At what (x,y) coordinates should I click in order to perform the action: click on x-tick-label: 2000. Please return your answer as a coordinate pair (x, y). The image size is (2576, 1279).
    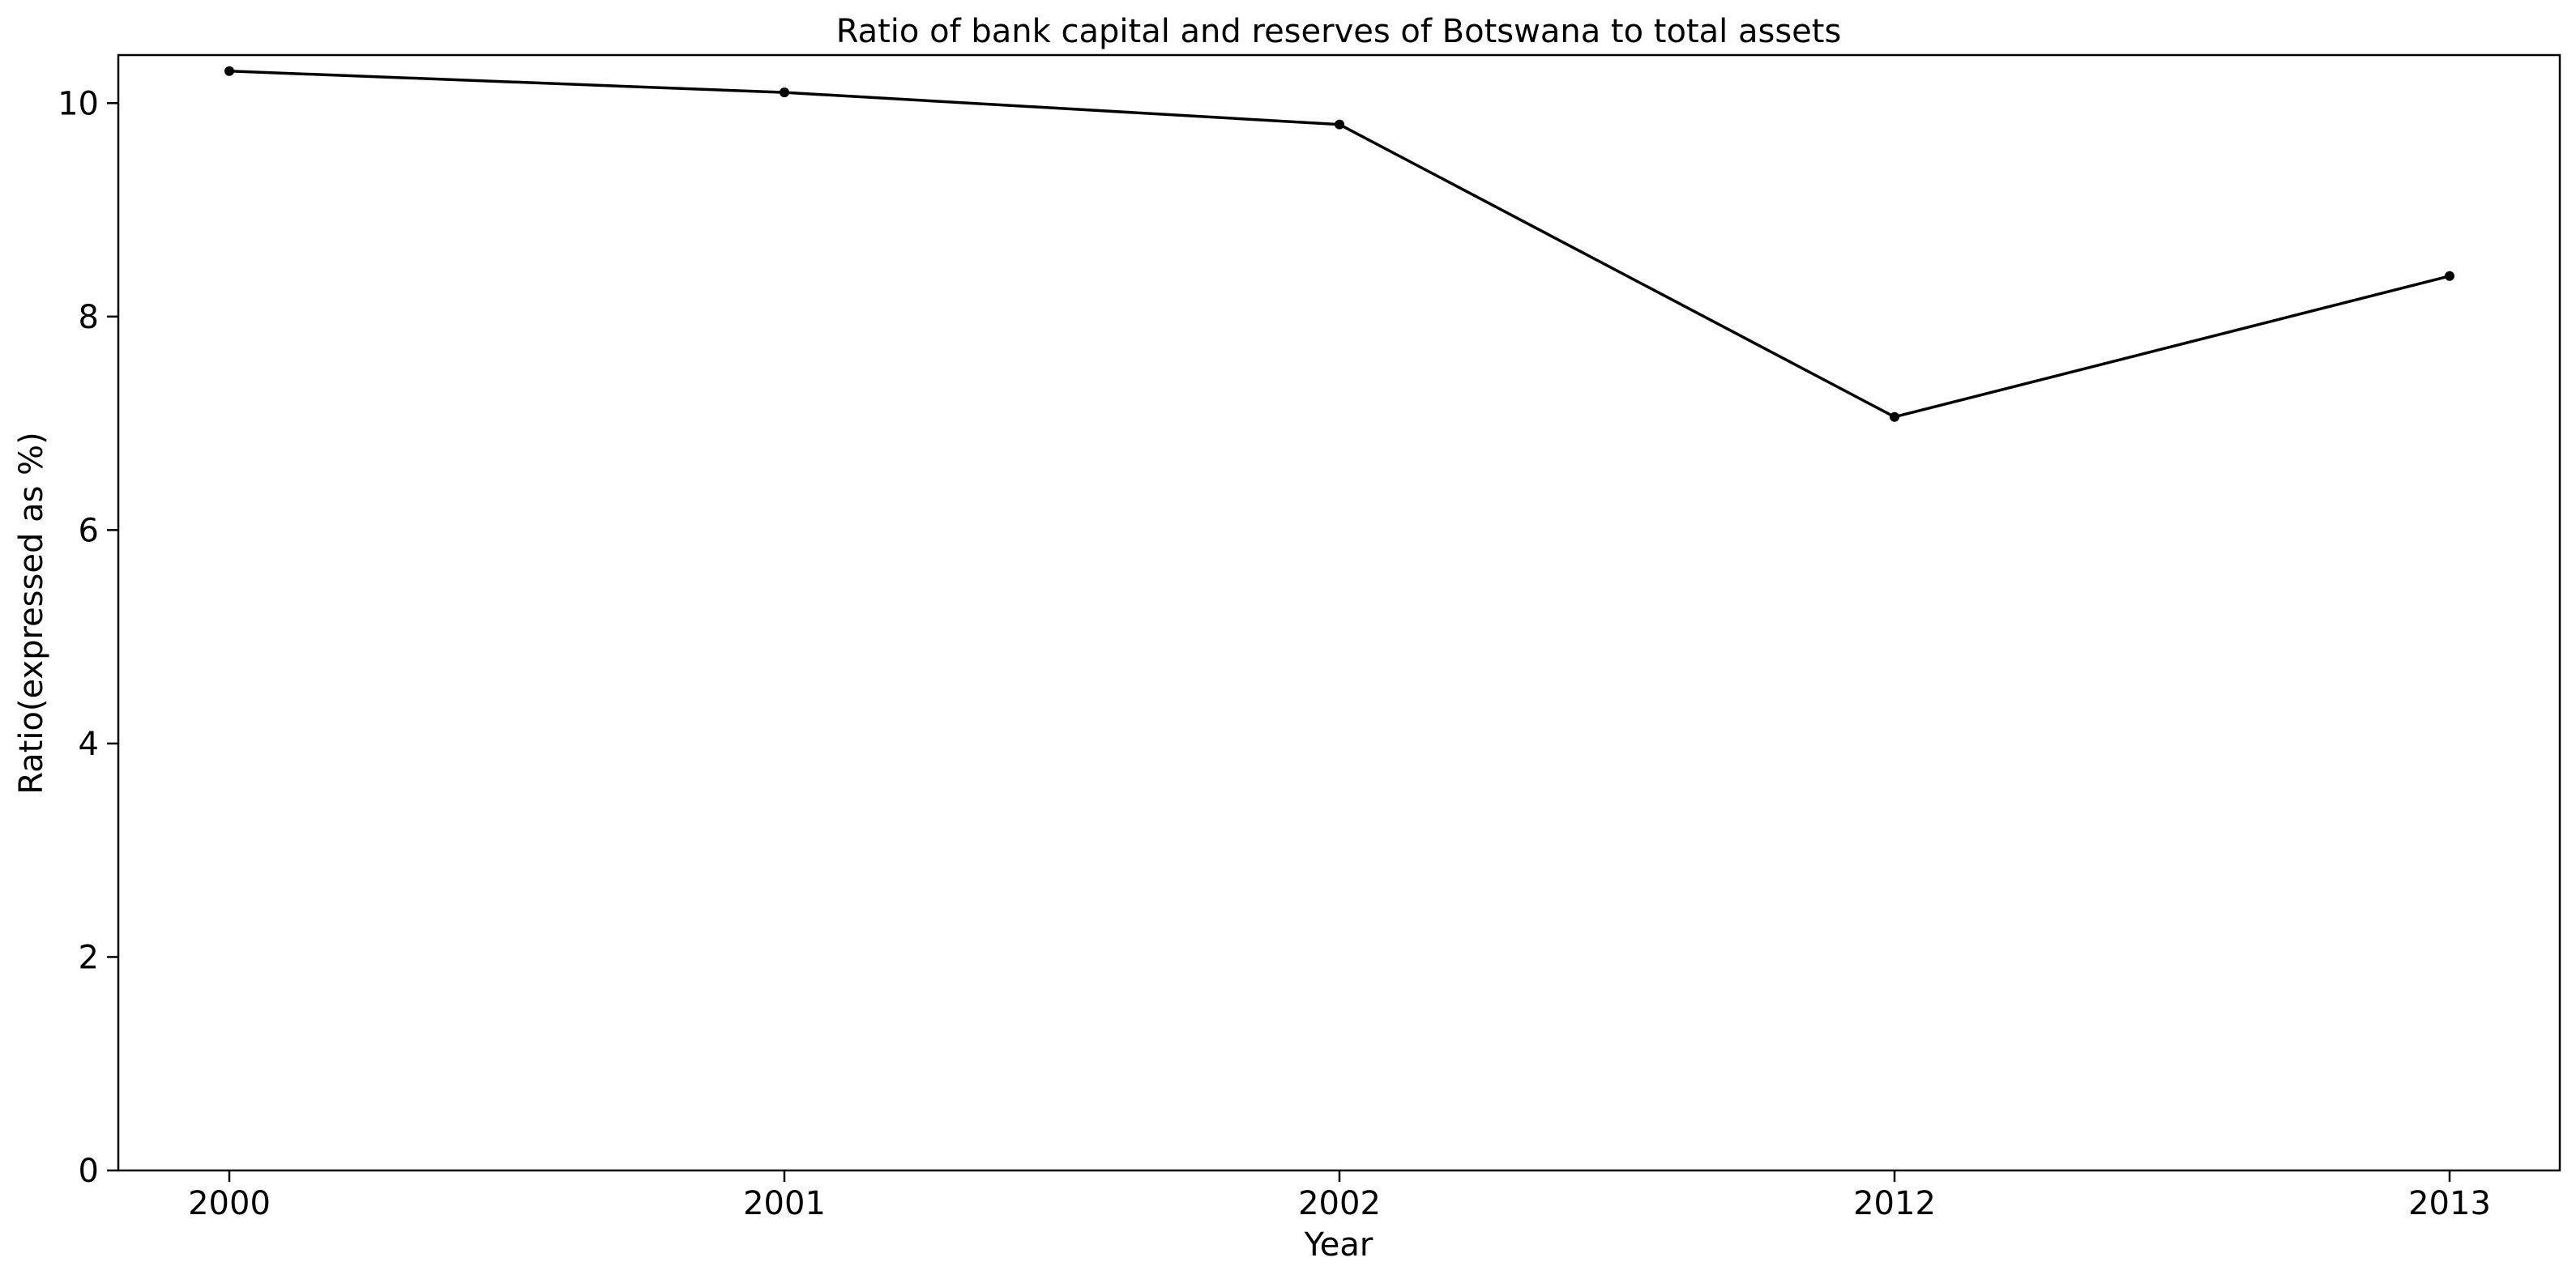
    Looking at the image, I should click on (229, 1203).